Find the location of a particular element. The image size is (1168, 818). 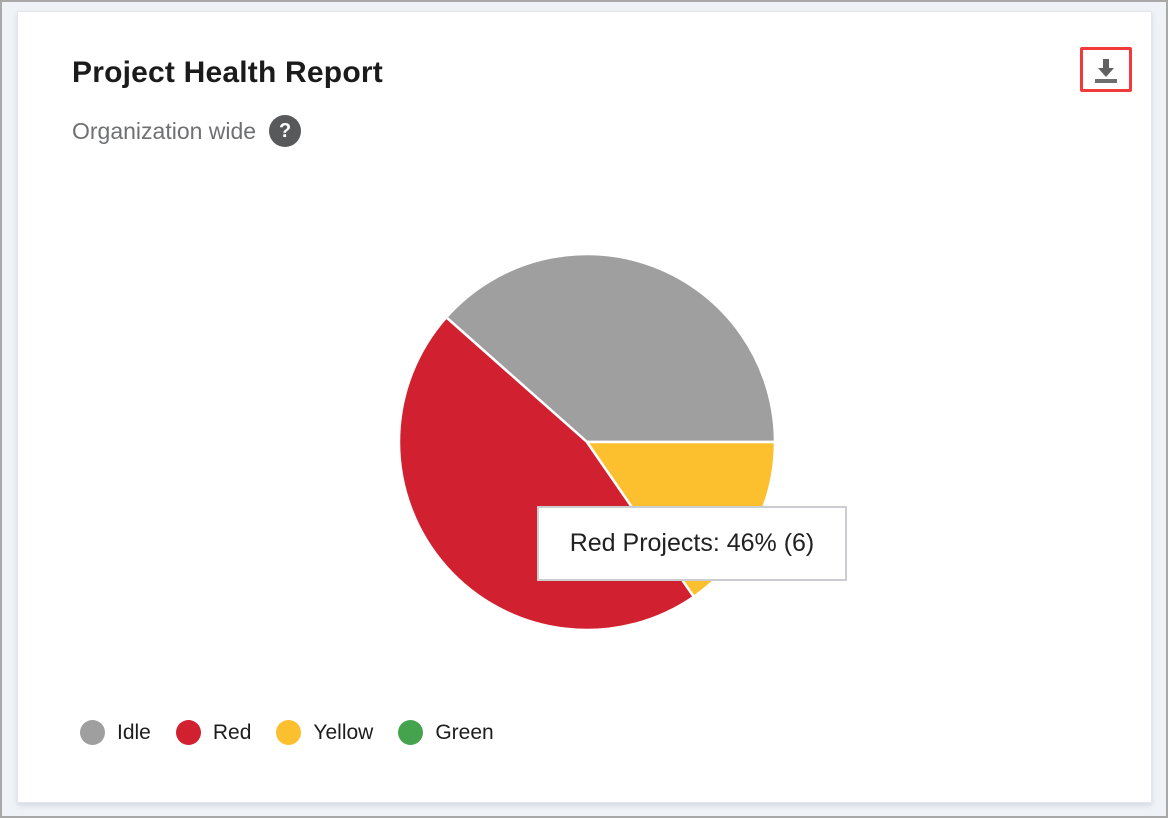

page-subtitle: Organization wide is located at coordinates (164, 130).